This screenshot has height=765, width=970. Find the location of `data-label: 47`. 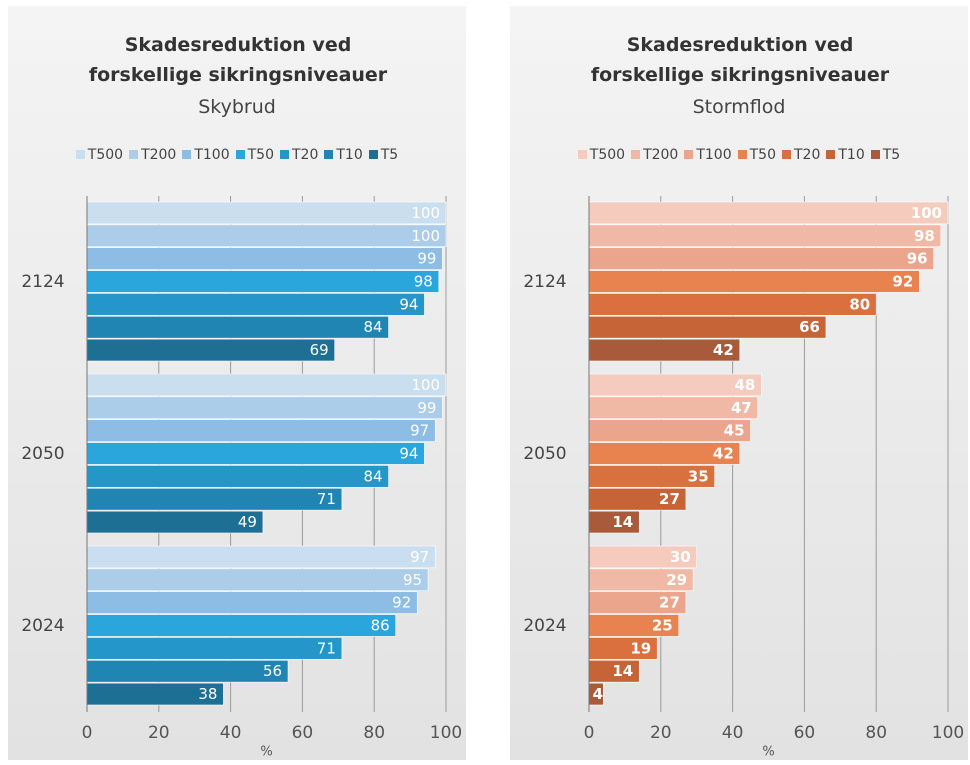

data-label: 47 is located at coordinates (741, 408).